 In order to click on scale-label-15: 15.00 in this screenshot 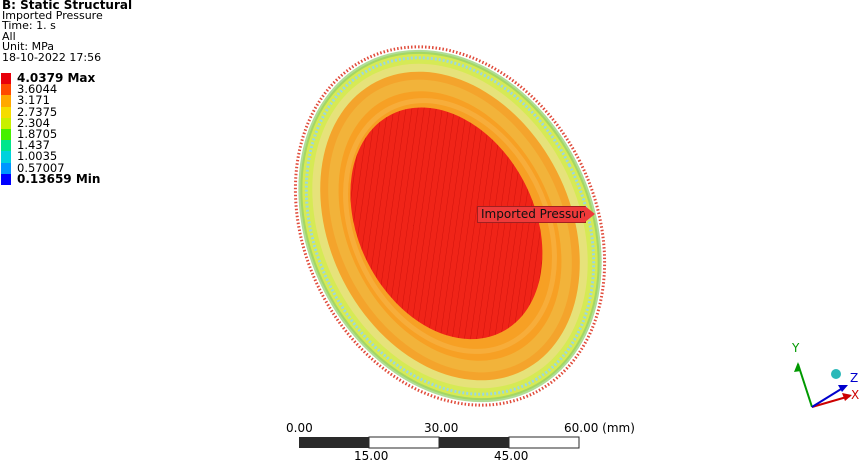, I will do `click(371, 456)`.